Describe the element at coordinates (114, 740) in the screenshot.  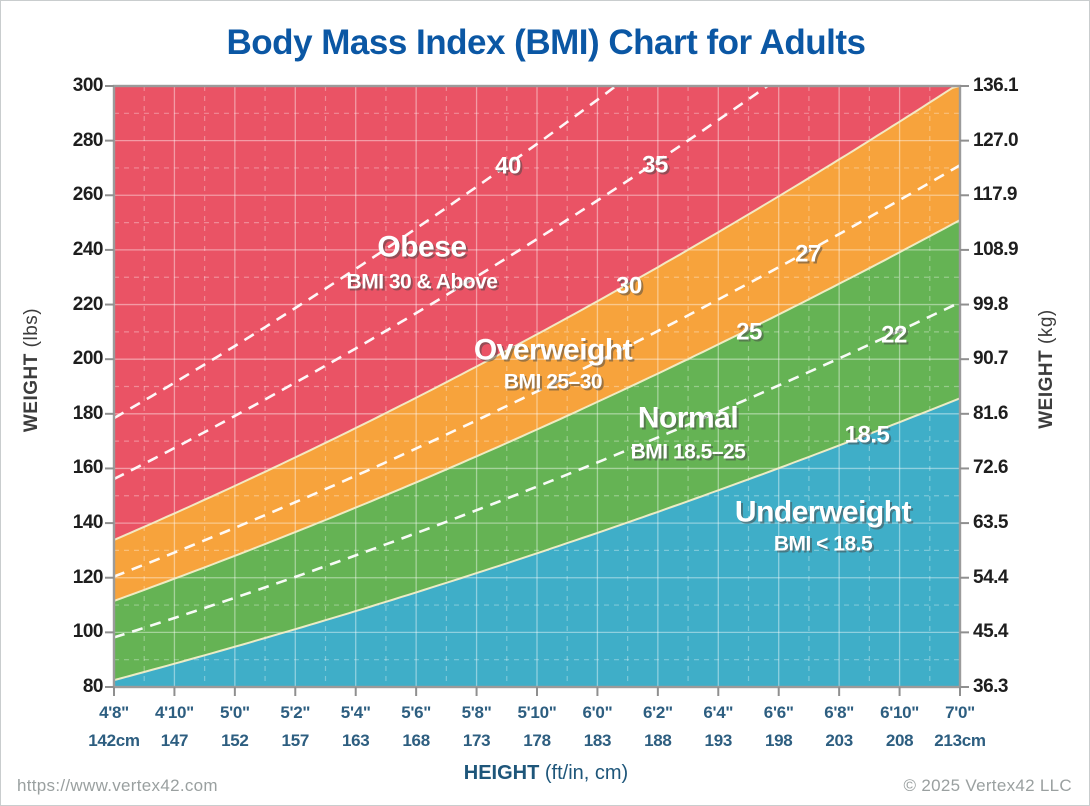
I see `x-tick-cm-0: 142cm` at that location.